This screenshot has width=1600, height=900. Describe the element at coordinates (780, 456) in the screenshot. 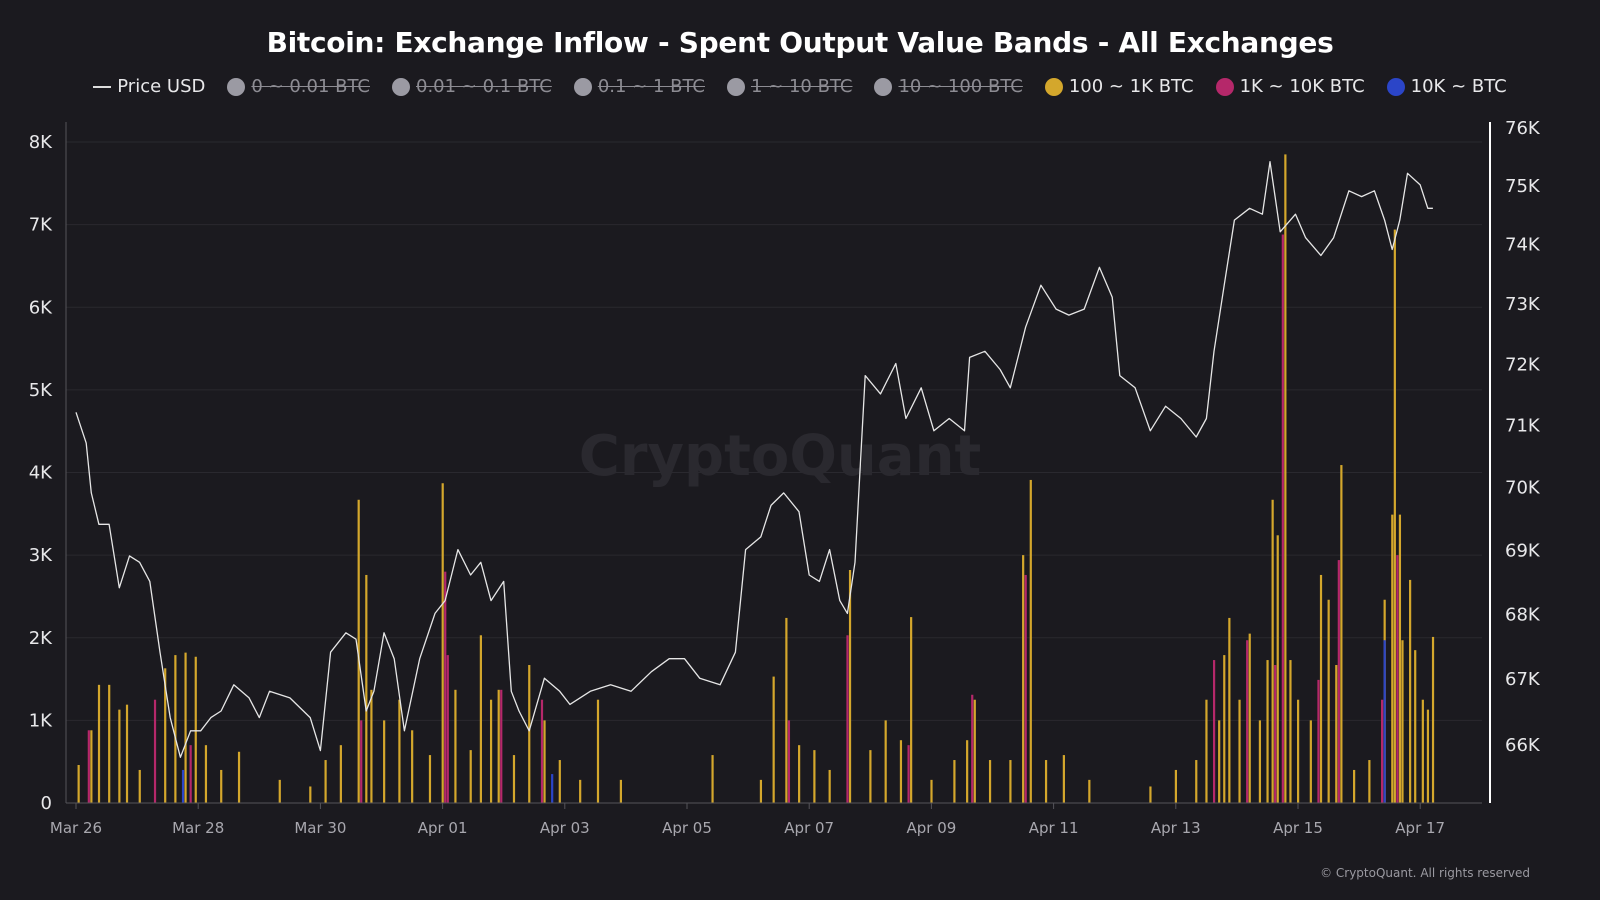

I see `watermark: CryptoQuant` at that location.